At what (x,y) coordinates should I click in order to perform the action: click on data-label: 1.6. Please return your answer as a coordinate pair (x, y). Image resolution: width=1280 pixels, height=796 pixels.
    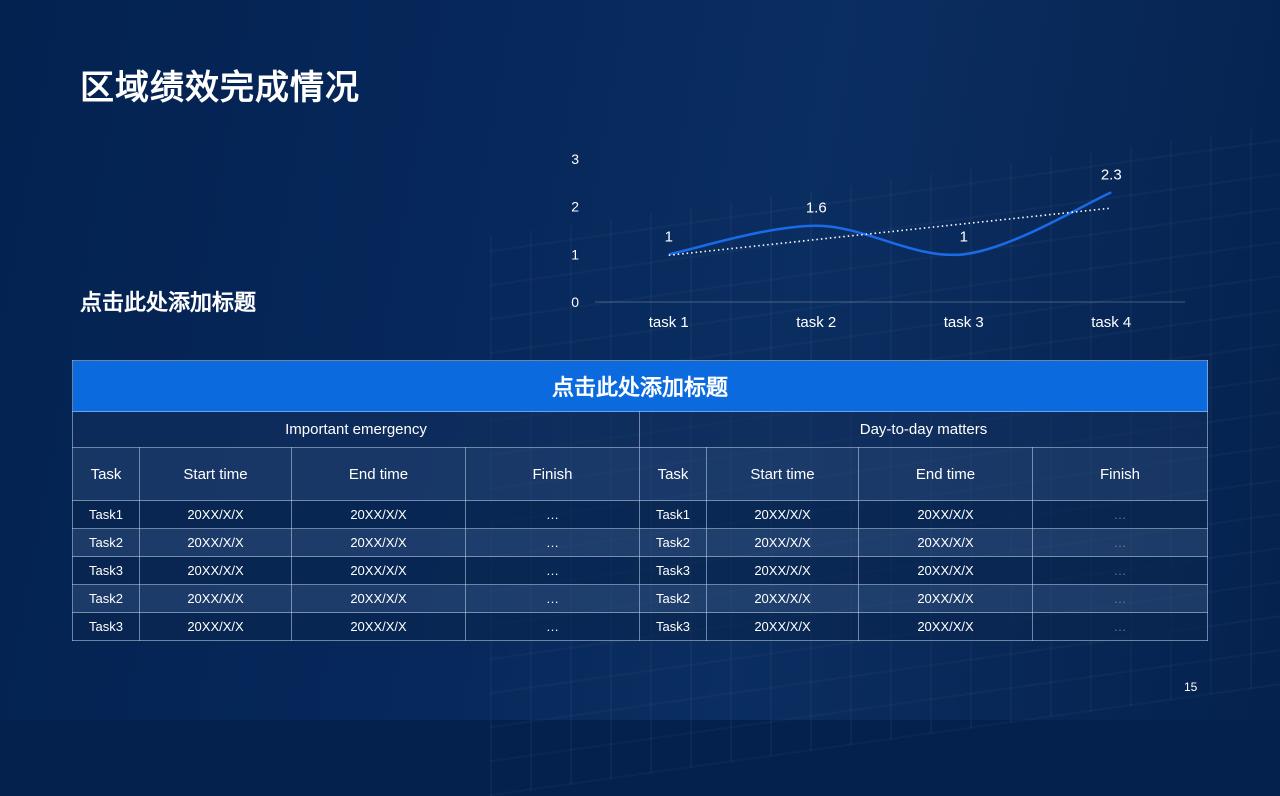
    Looking at the image, I should click on (816, 208).